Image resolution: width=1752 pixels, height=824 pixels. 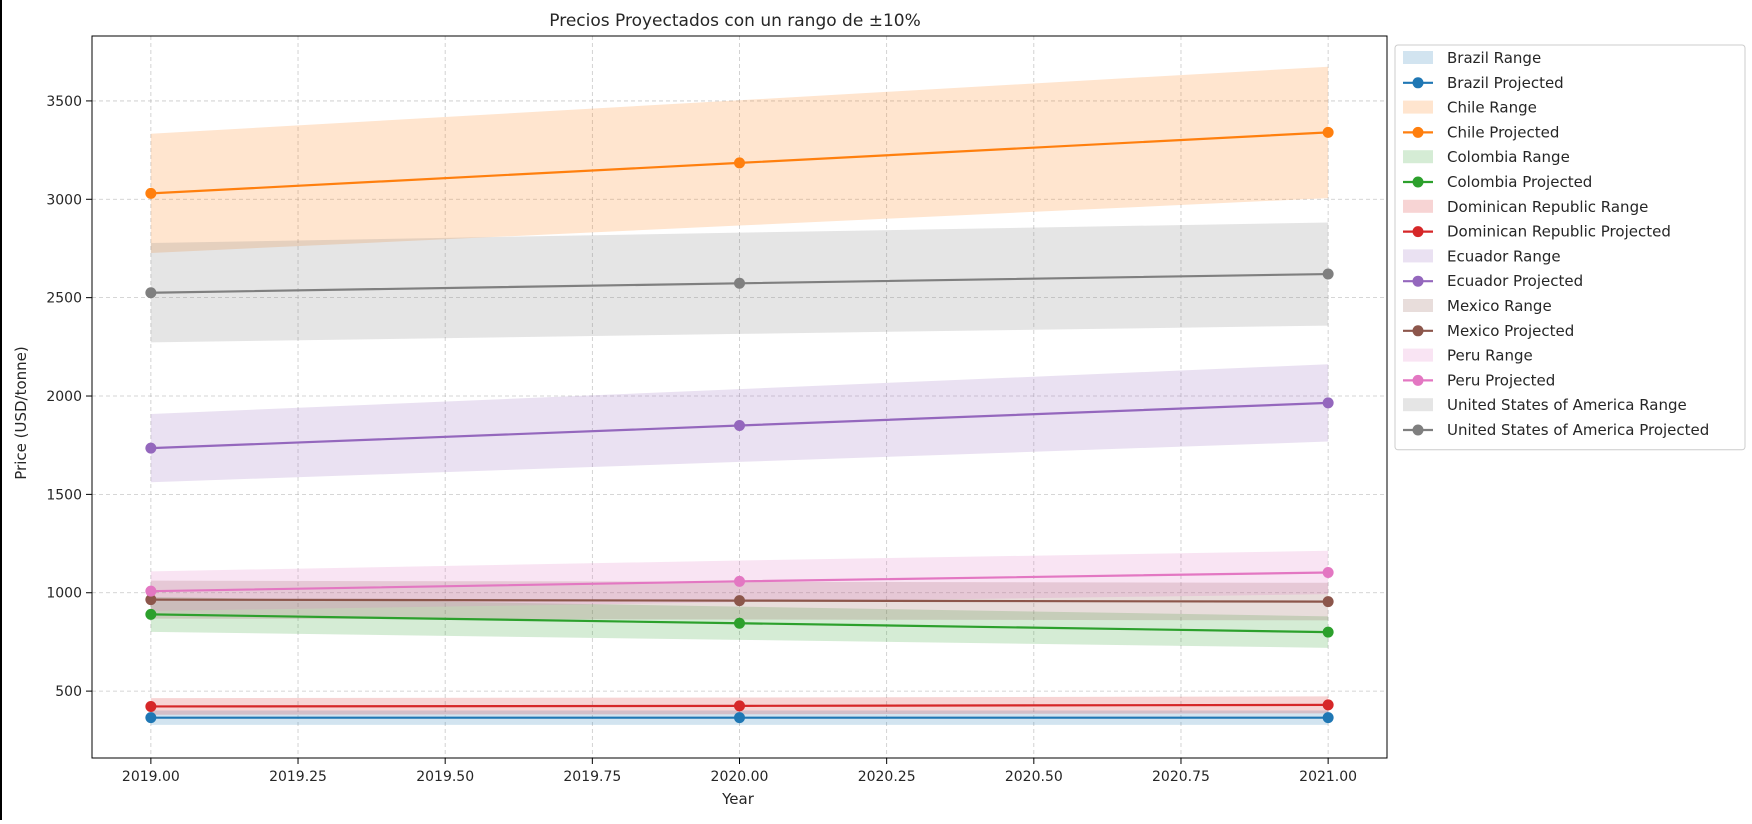 What do you see at coordinates (1034, 777) in the screenshot?
I see `x-tick-label-6: 2020.50` at bounding box center [1034, 777].